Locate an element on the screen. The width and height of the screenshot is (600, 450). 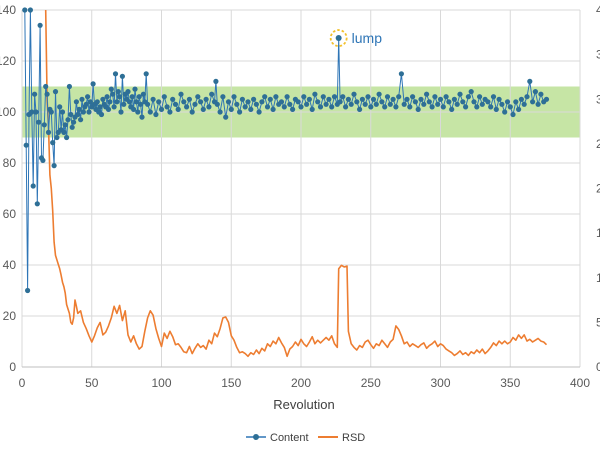
legend: Content RSD is located at coordinates (305, 438).